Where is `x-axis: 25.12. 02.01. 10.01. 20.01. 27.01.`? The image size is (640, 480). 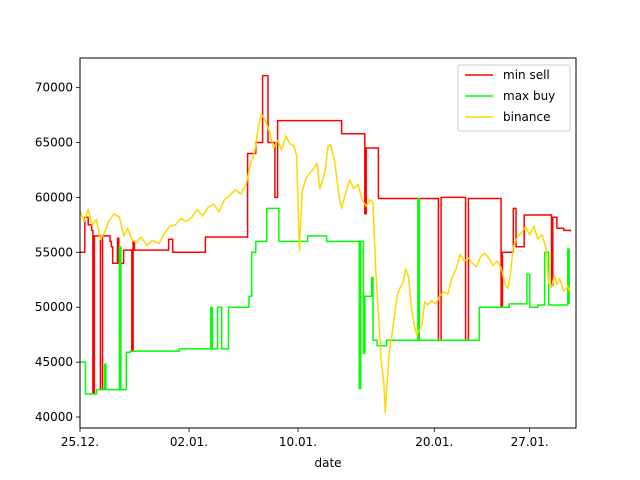
x-axis: 25.12. 02.01. 10.01. 20.01. 27.01. is located at coordinates (305, 438).